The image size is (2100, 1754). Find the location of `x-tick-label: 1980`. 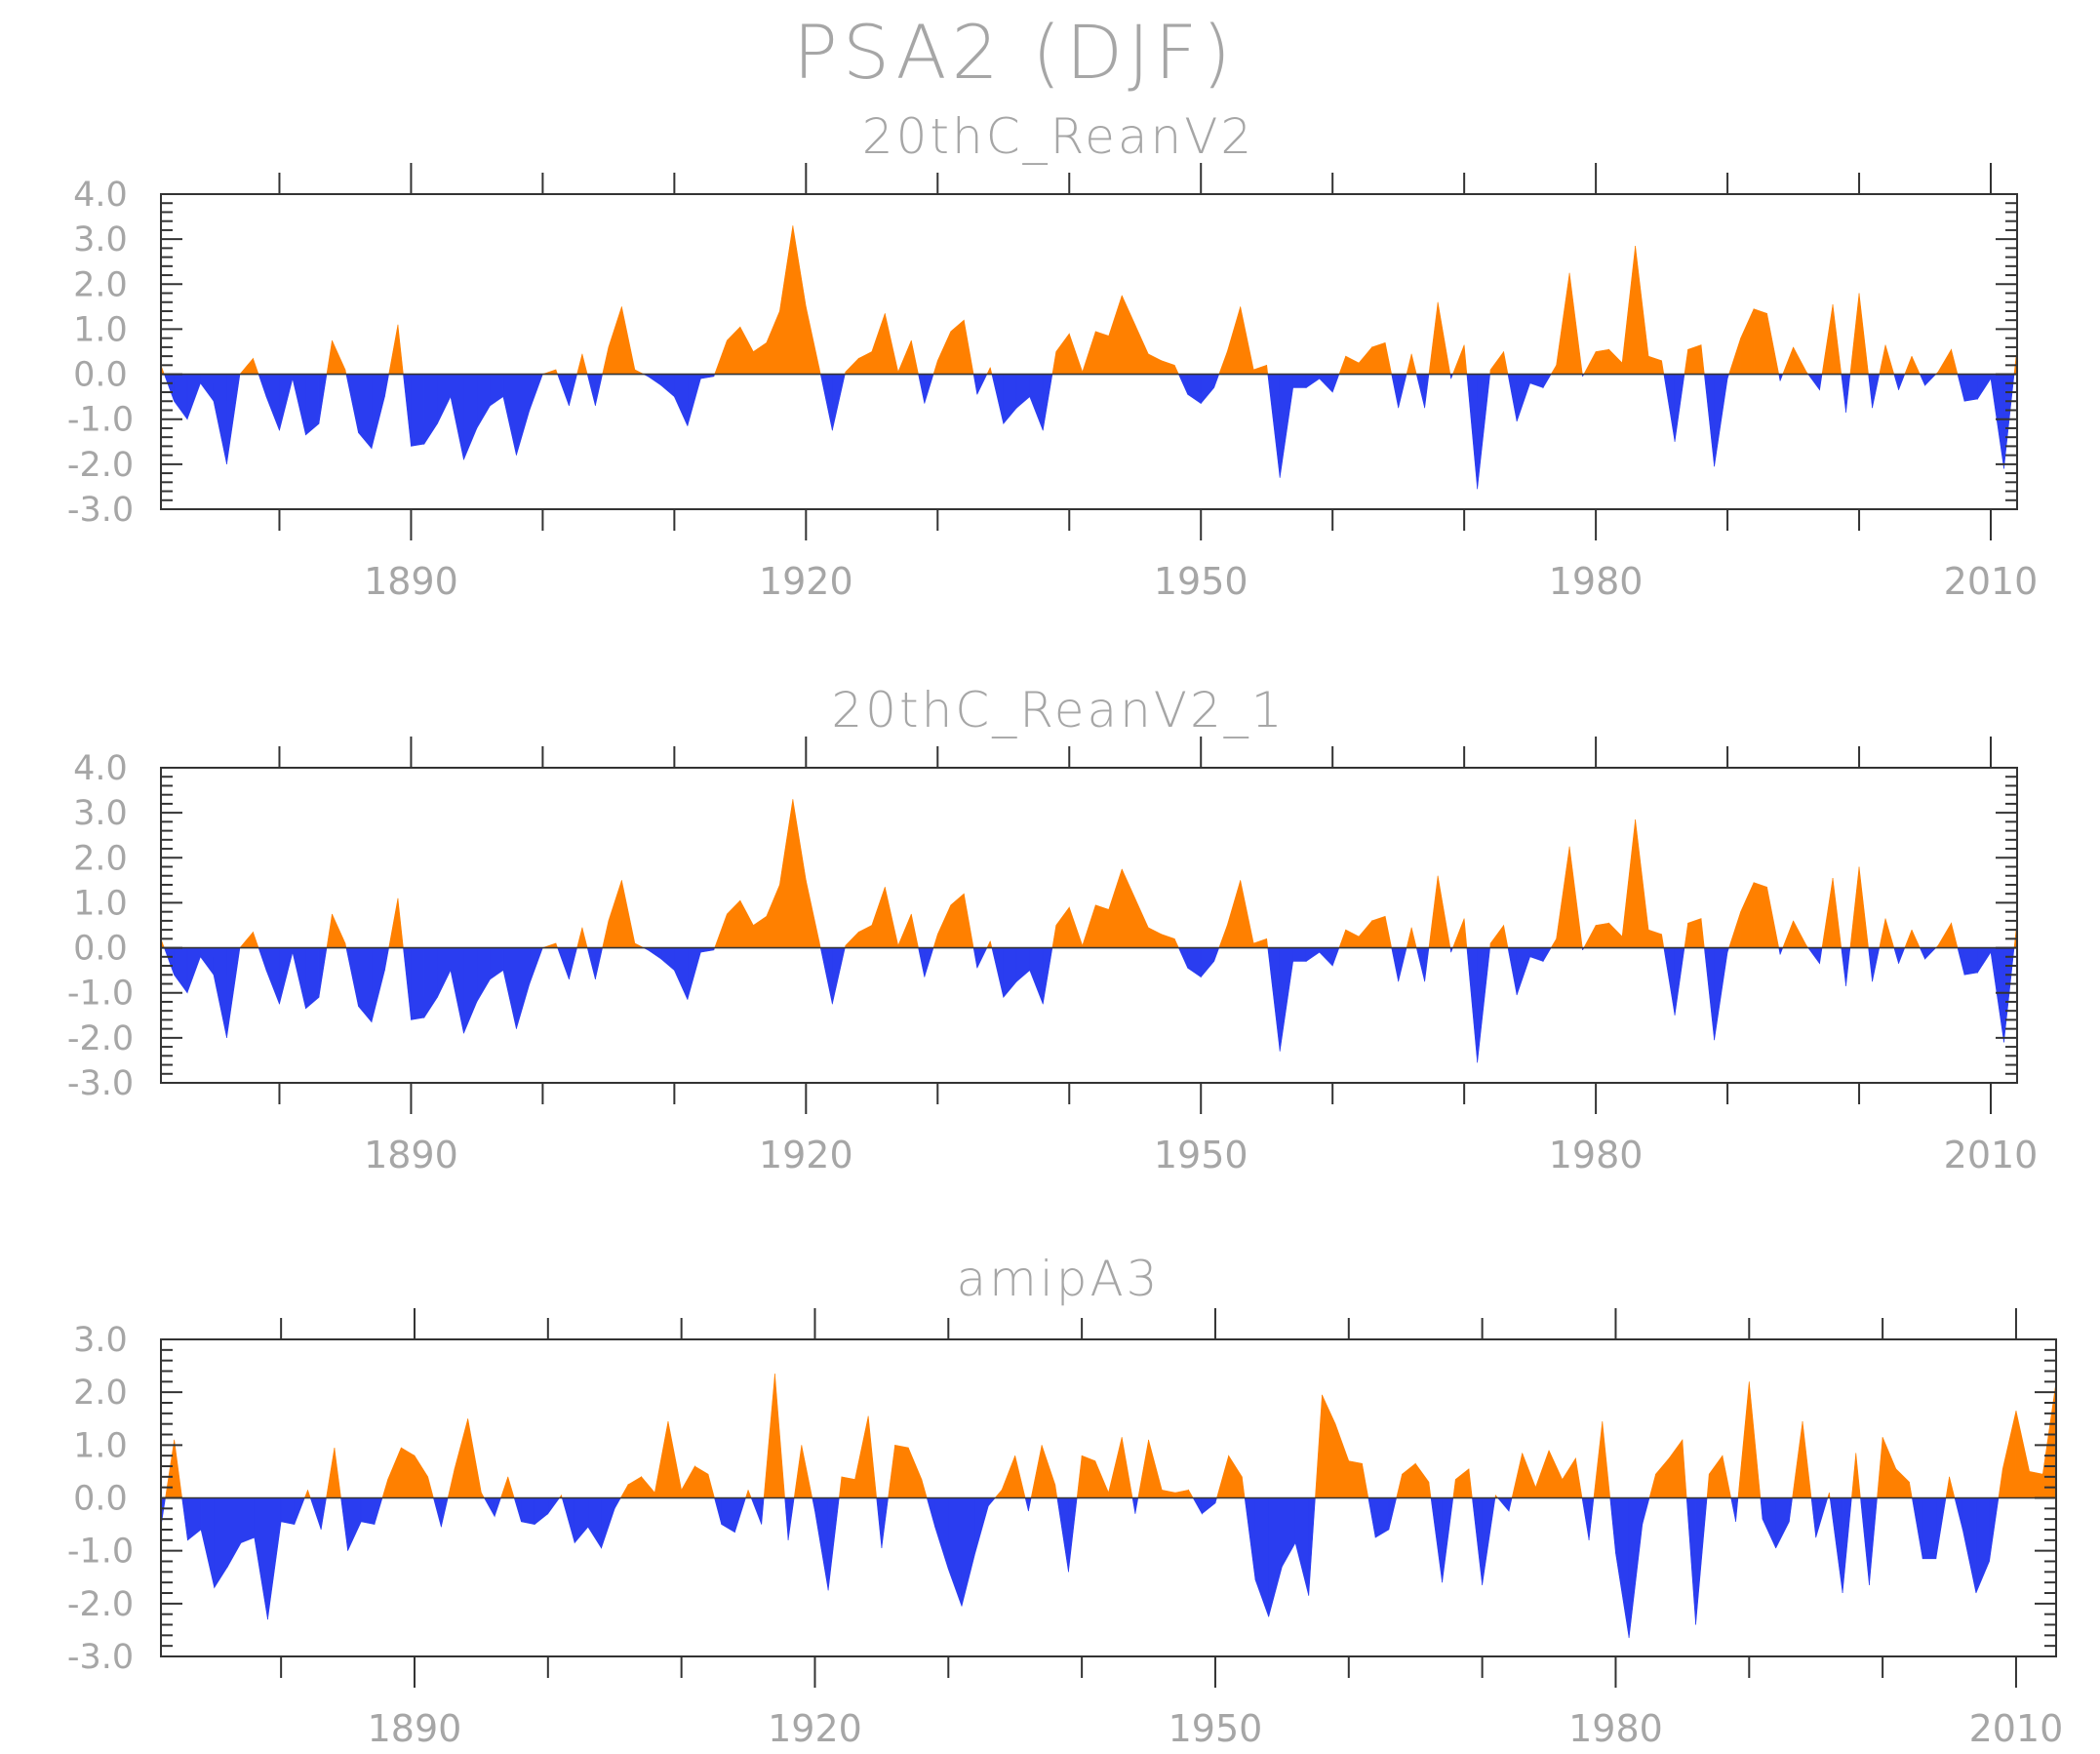

x-tick-label: 1980 is located at coordinates (1597, 1155).